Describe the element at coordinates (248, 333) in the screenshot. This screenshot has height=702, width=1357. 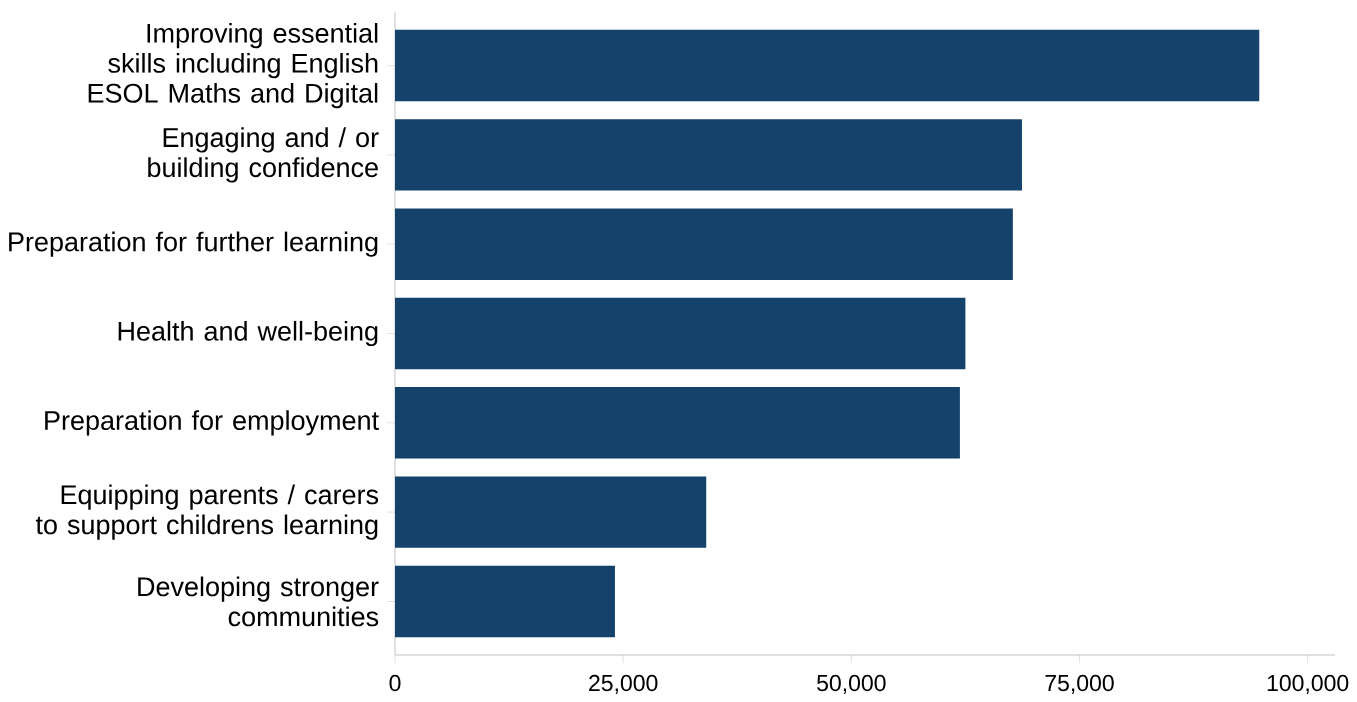
I see `y-tick-label: Health and well-being` at that location.